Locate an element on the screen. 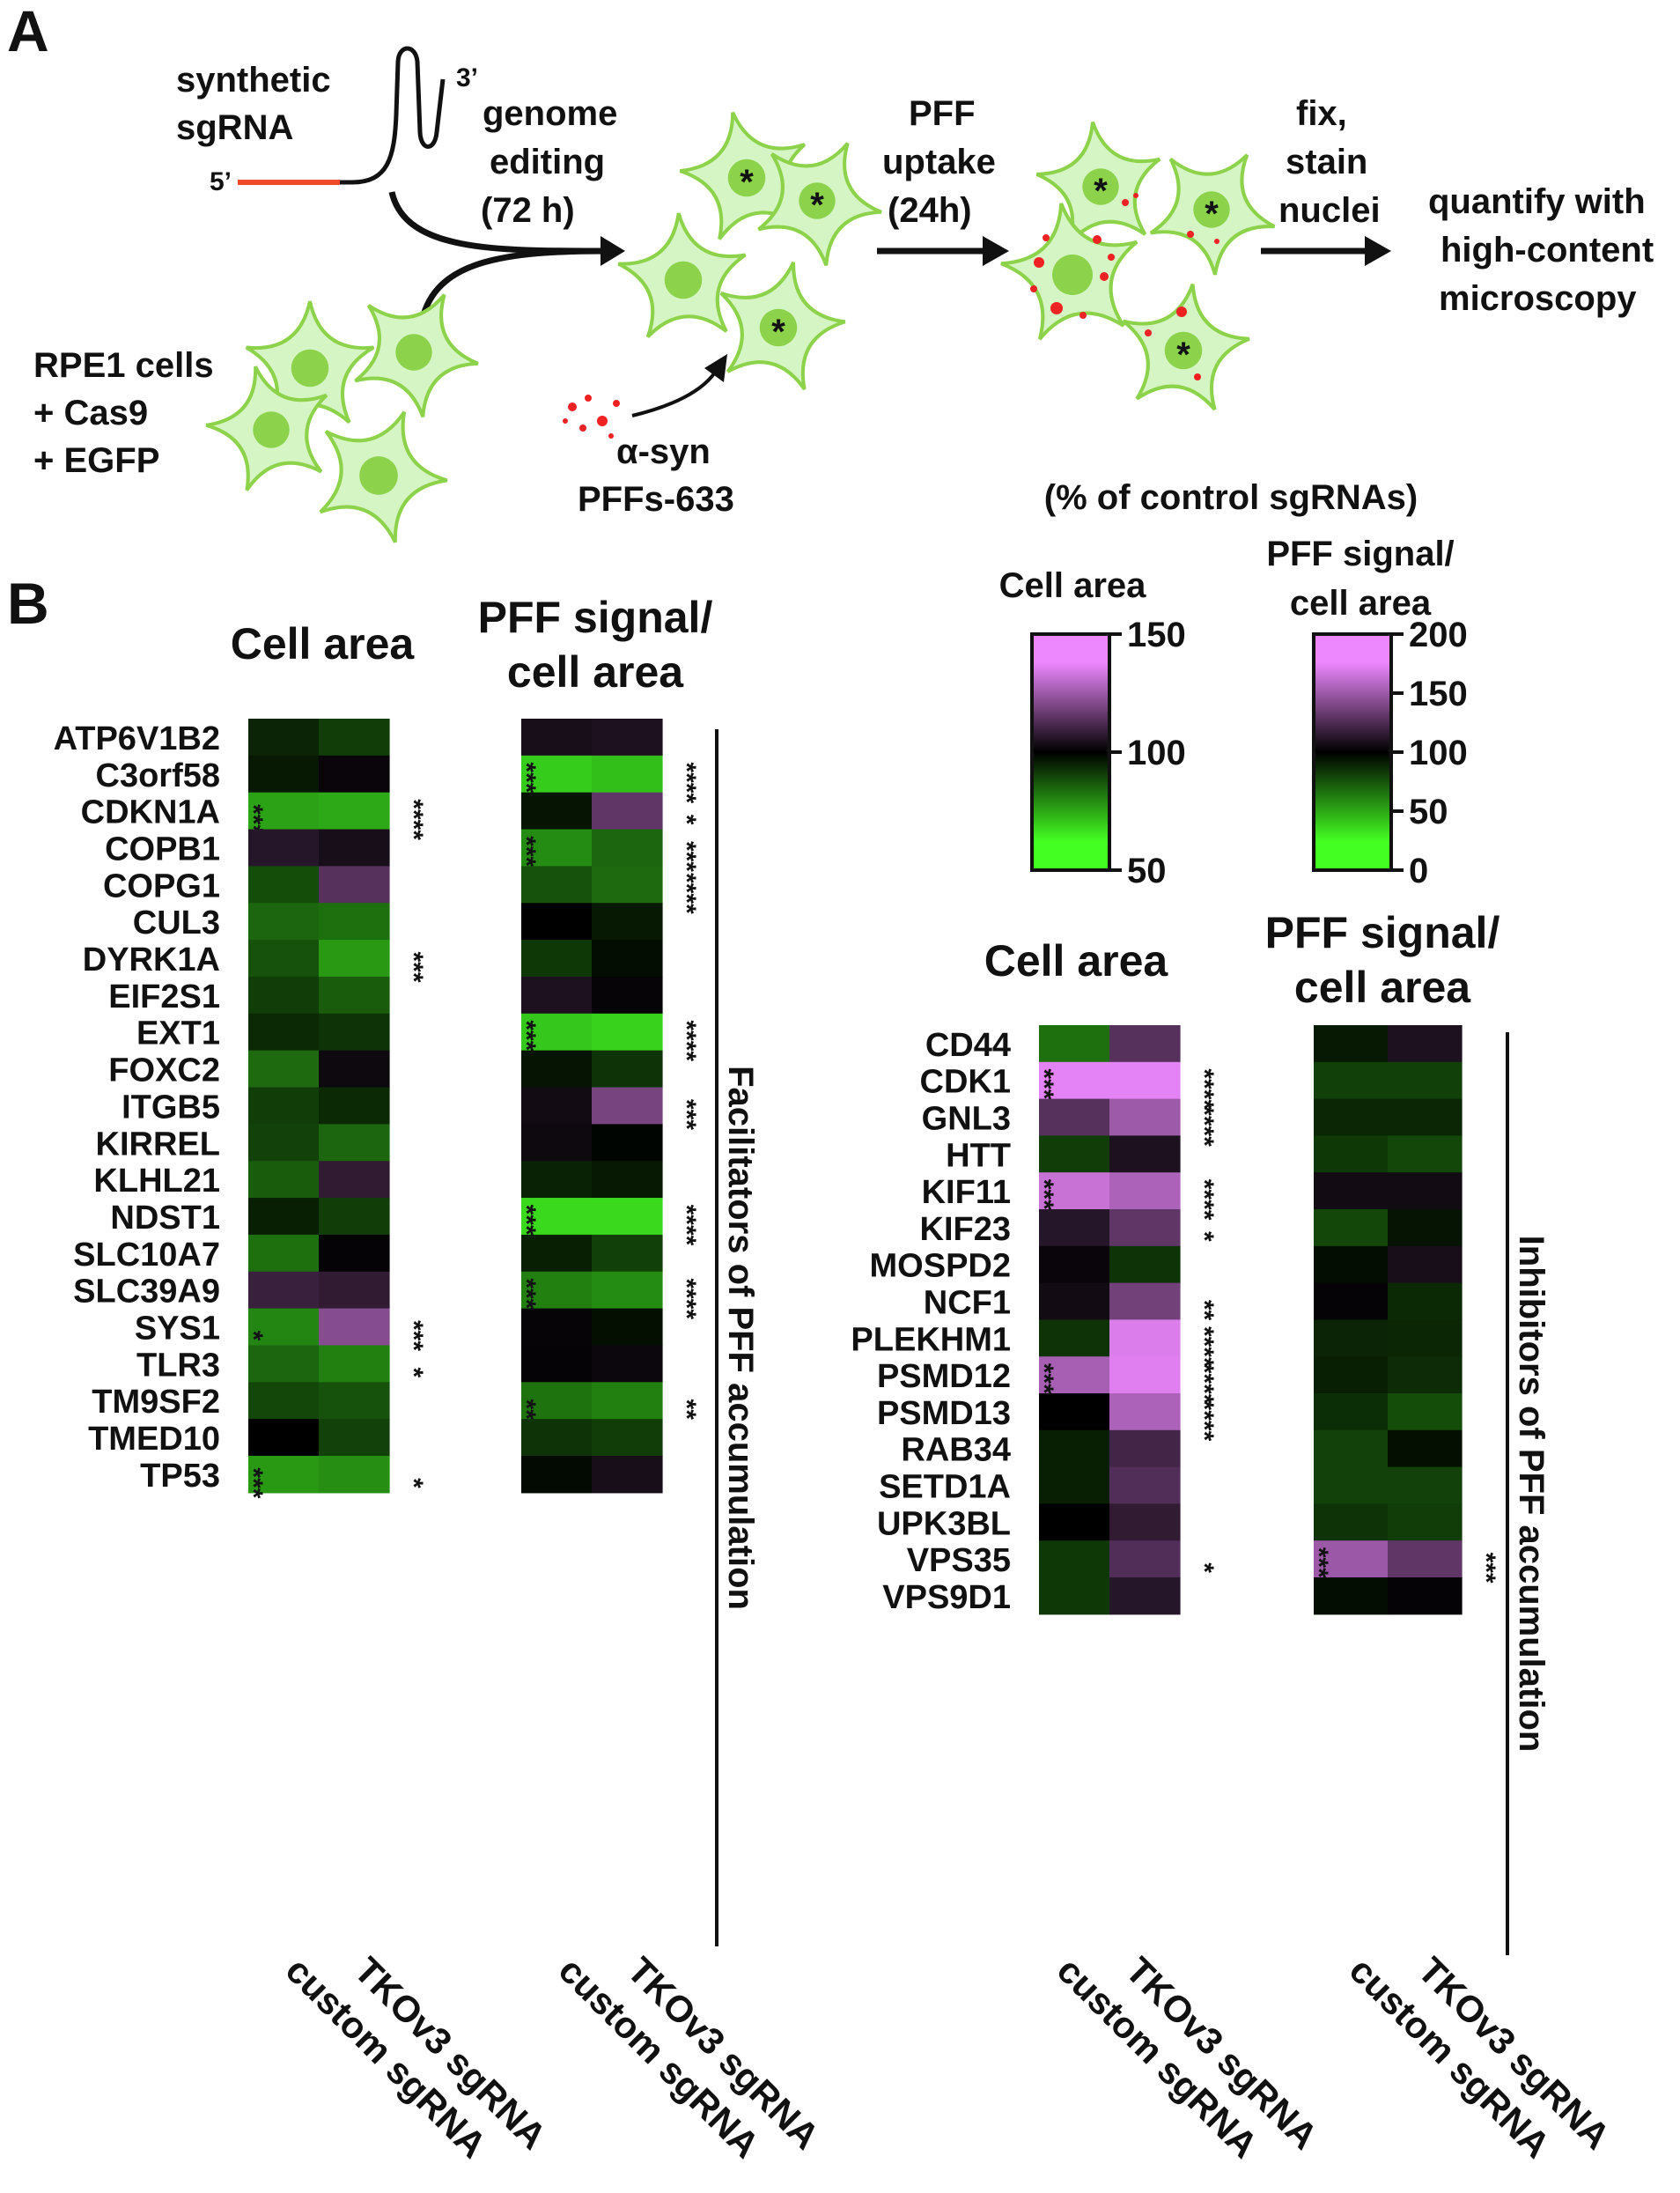 The height and width of the screenshot is (2193, 1680). inhibitors-pff-title-line-1: PFF signal/ is located at coordinates (1382, 932).